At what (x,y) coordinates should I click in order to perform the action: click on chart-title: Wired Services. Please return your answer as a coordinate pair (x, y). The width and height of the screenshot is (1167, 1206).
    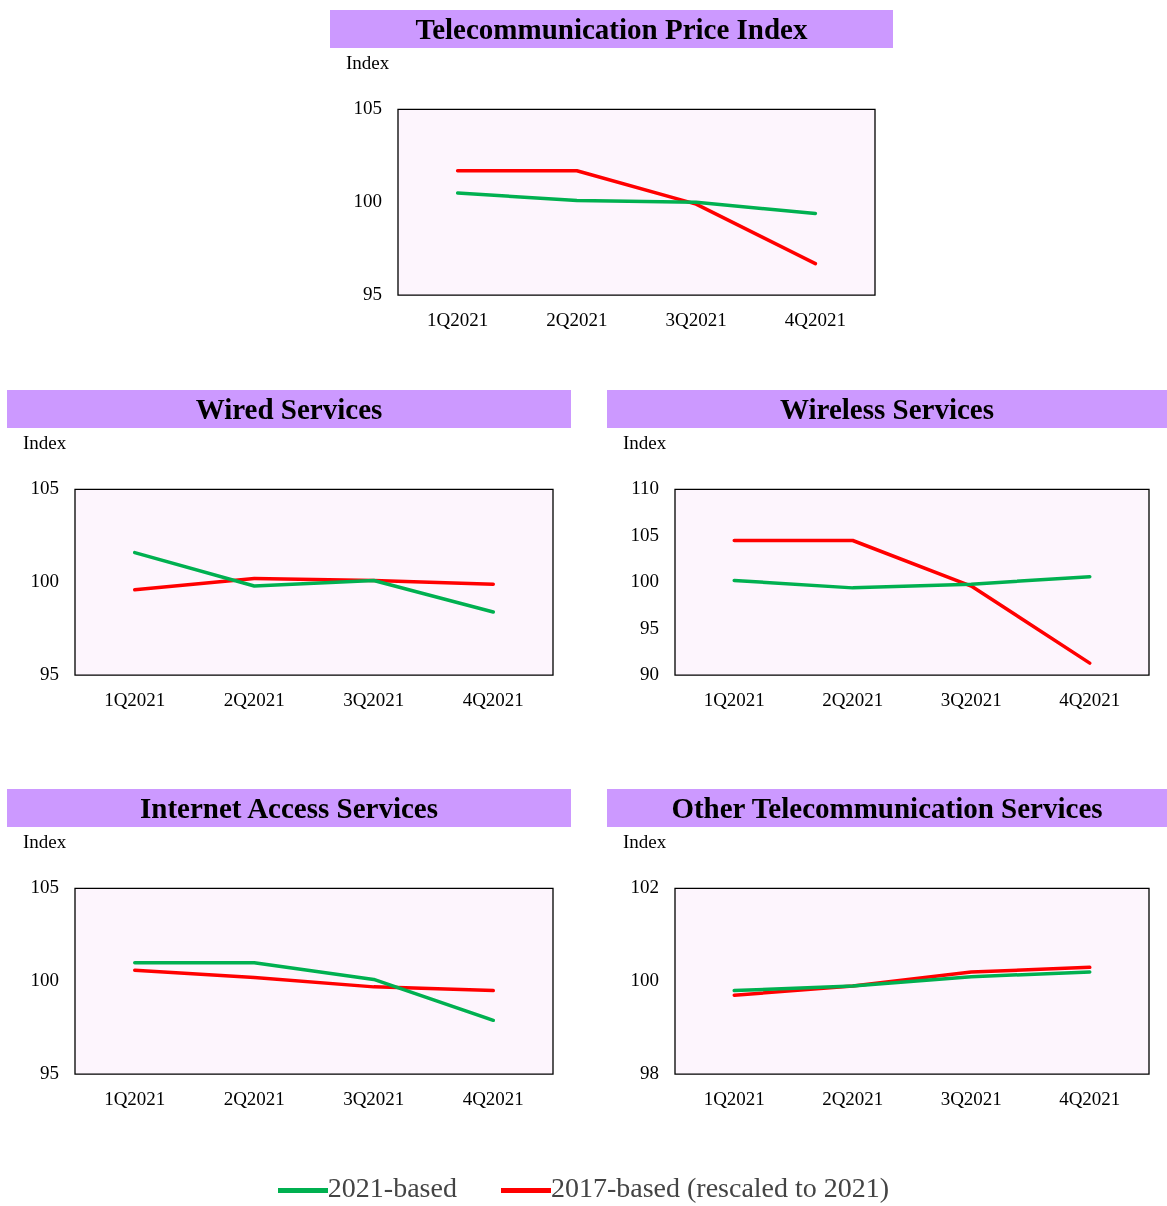
    Looking at the image, I should click on (289, 409).